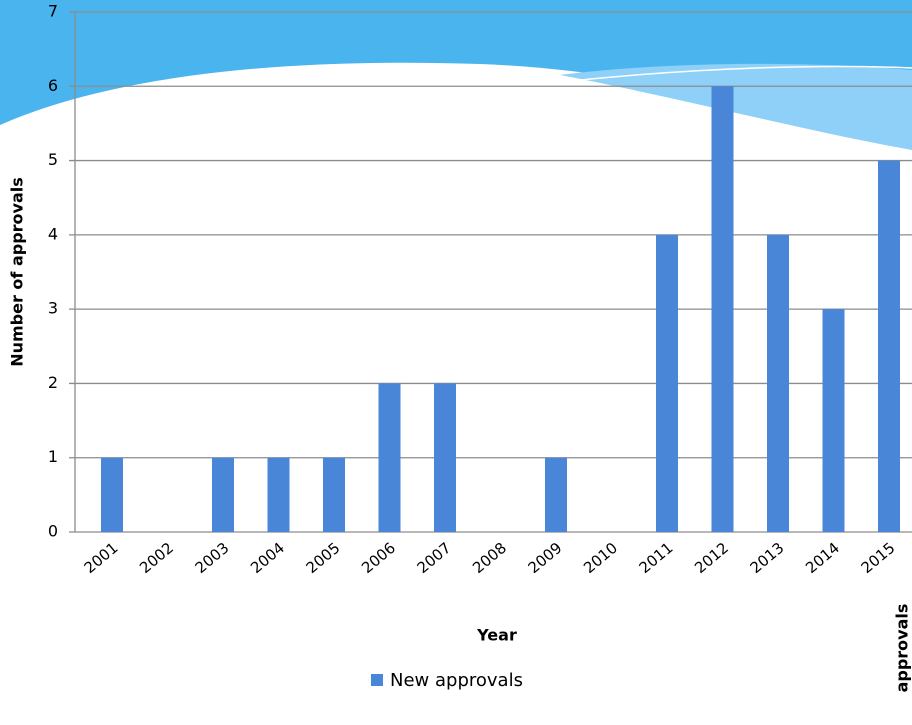 The width and height of the screenshot is (912, 725). Describe the element at coordinates (53, 308) in the screenshot. I see `y-tick-label: 3` at that location.